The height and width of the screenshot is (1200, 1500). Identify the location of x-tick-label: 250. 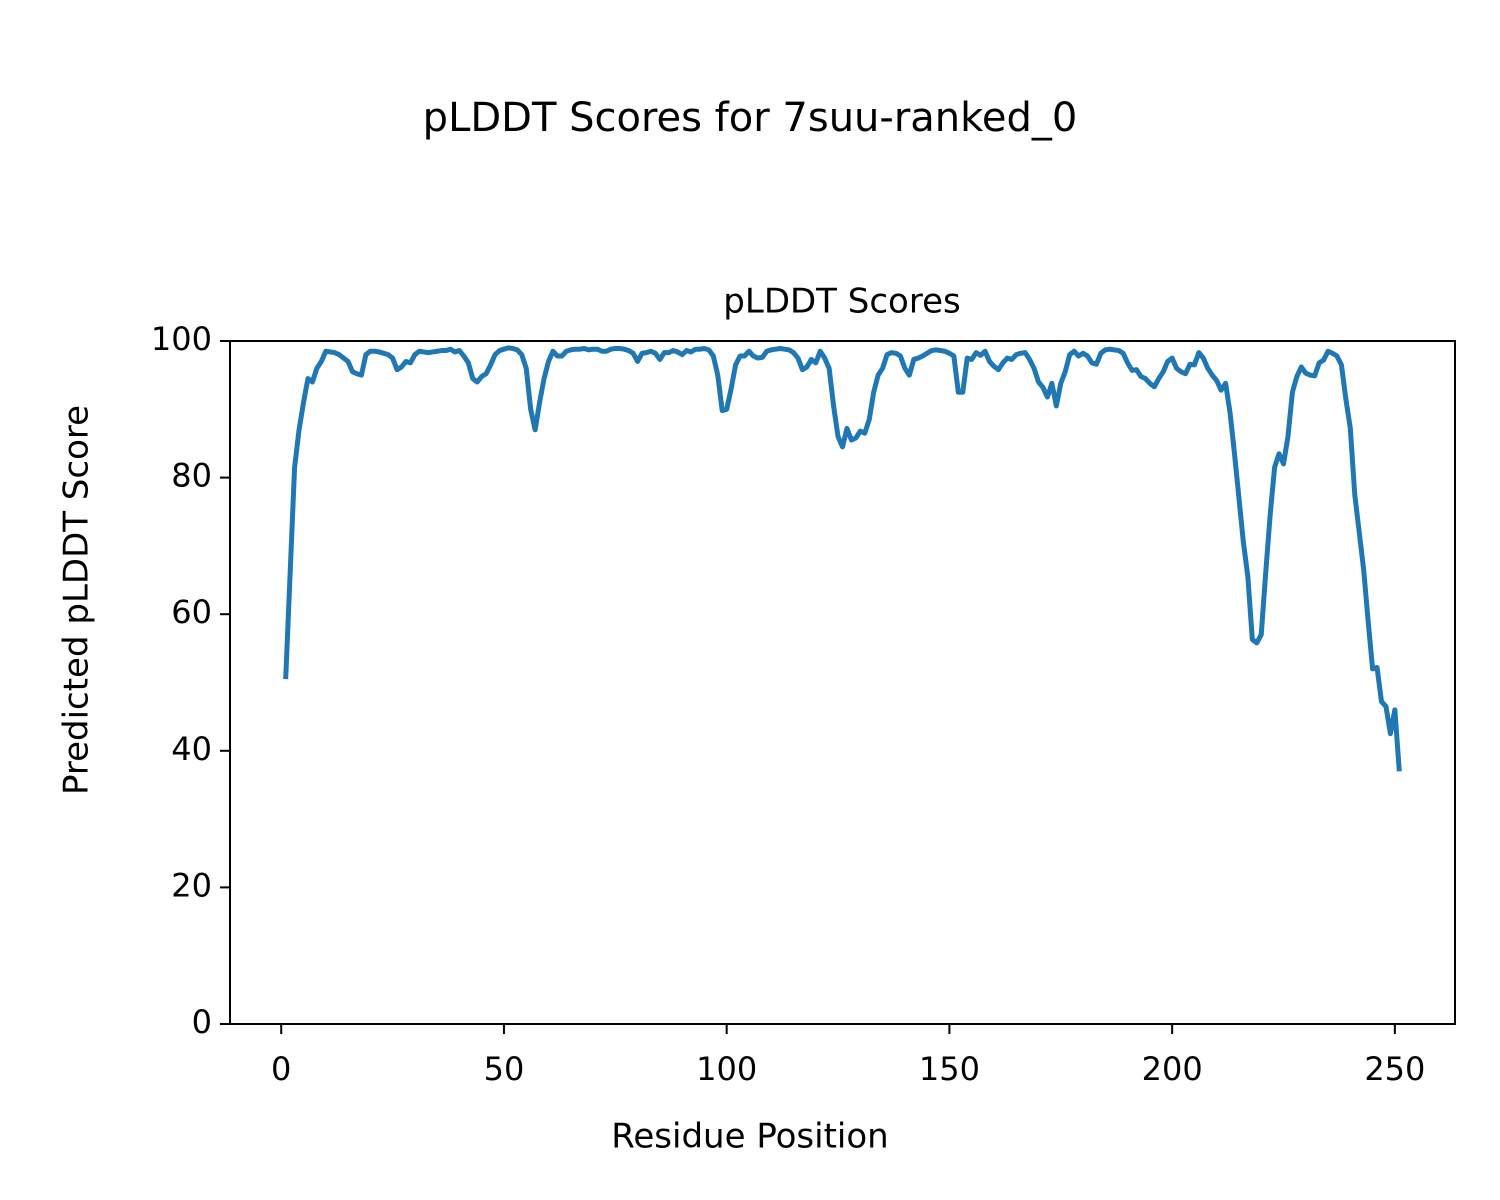
(1394, 1069).